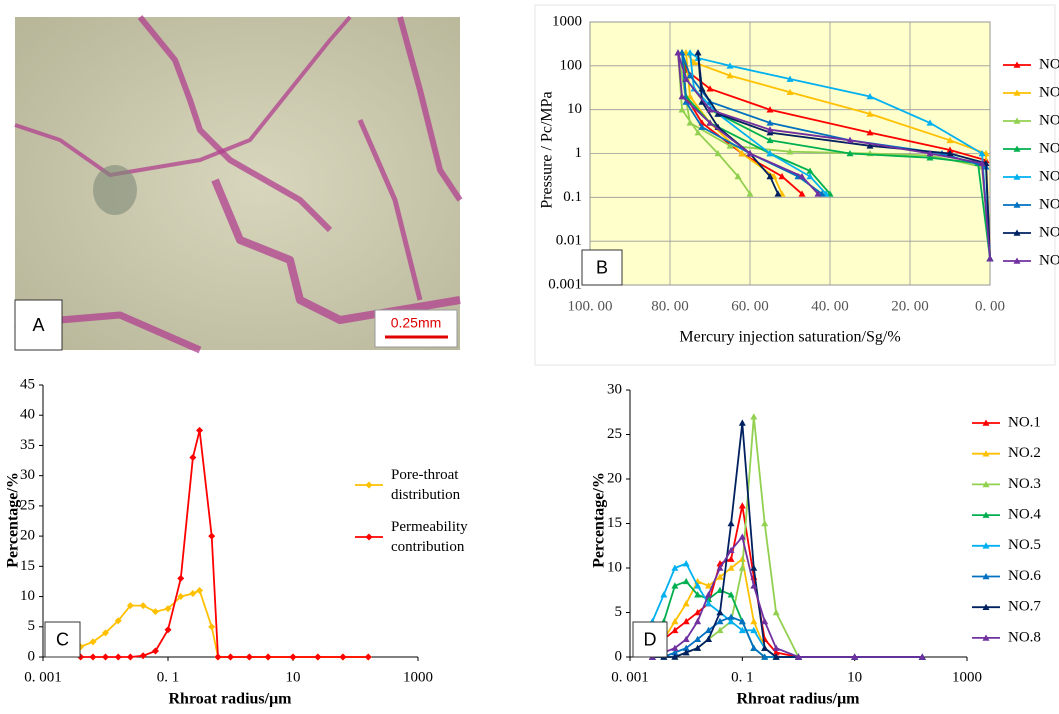 The width and height of the screenshot is (1059, 714). I want to click on legend-label: NO.6, so click(1024, 576).